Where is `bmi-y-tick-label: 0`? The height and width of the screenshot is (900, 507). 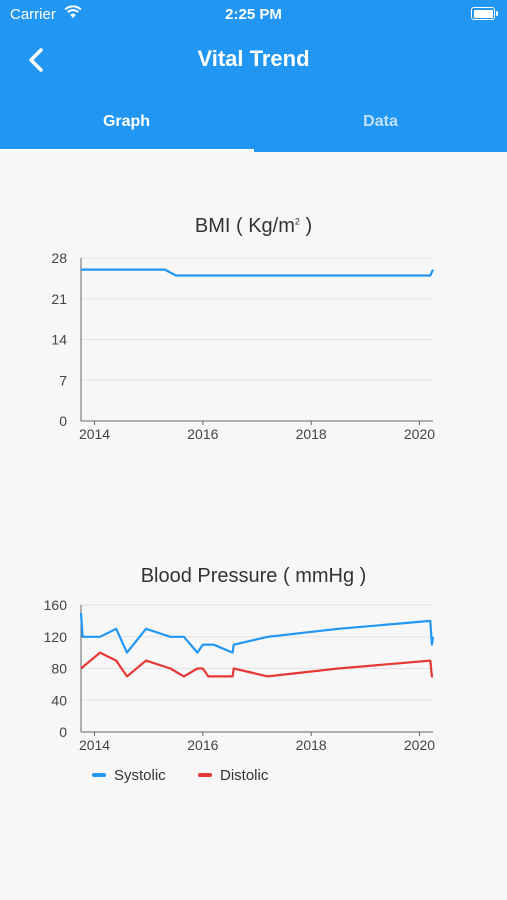 bmi-y-tick-label: 0 is located at coordinates (63, 421).